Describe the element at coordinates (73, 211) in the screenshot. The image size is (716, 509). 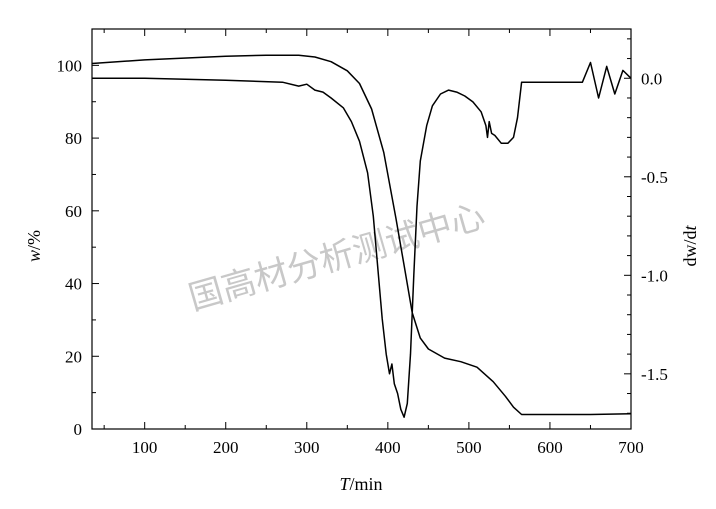
I see `y-left-tick-label: 60` at that location.